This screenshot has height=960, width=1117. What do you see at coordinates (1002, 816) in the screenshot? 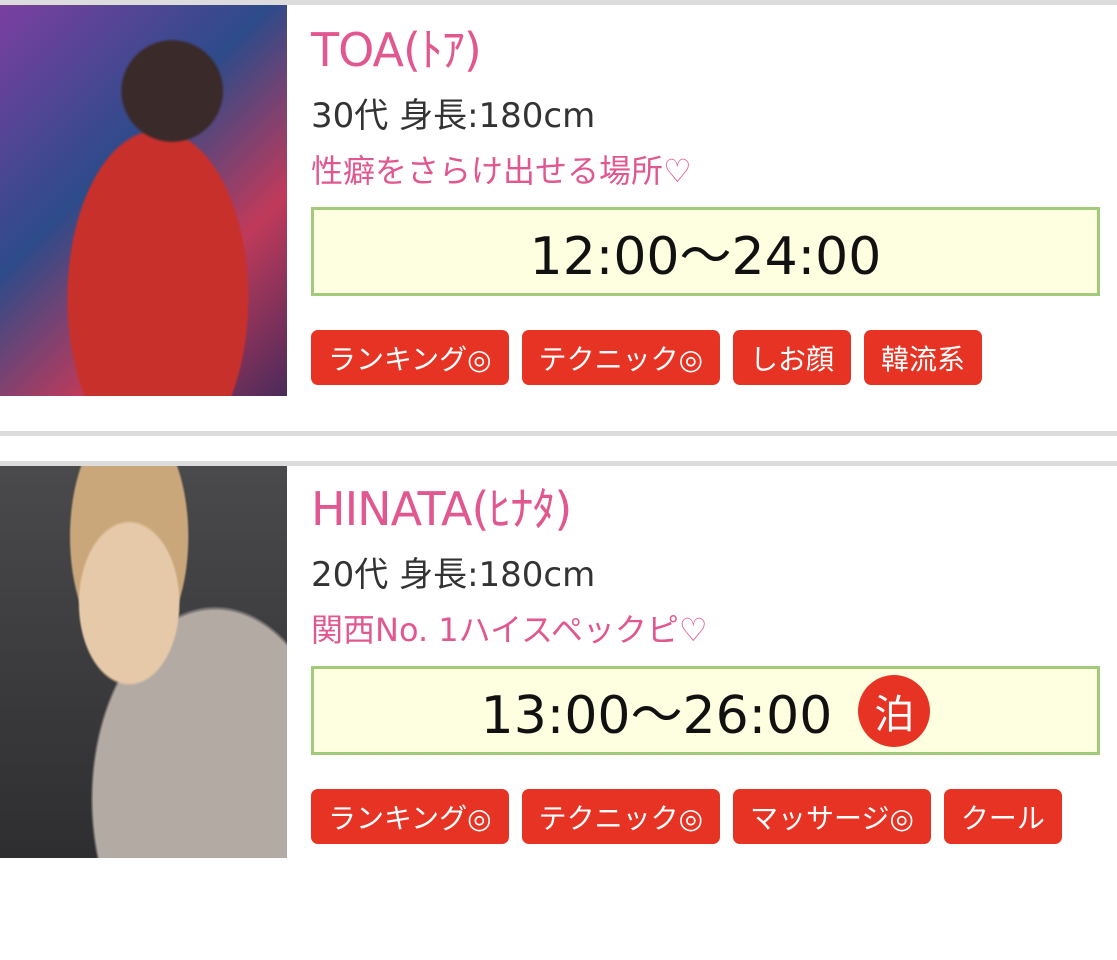
I see `tag: クール` at bounding box center [1002, 816].